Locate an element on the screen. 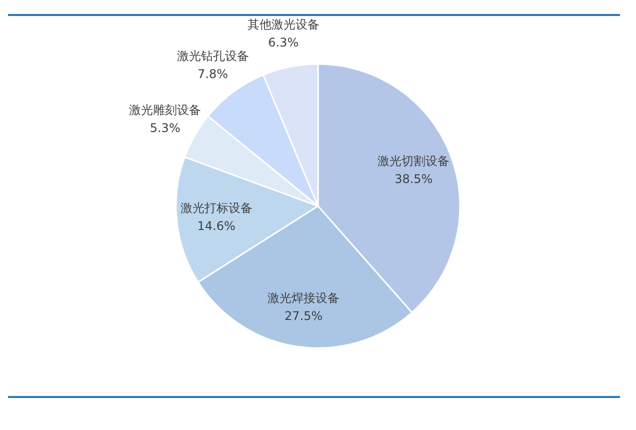  data-label: 14.6% is located at coordinates (216, 225).